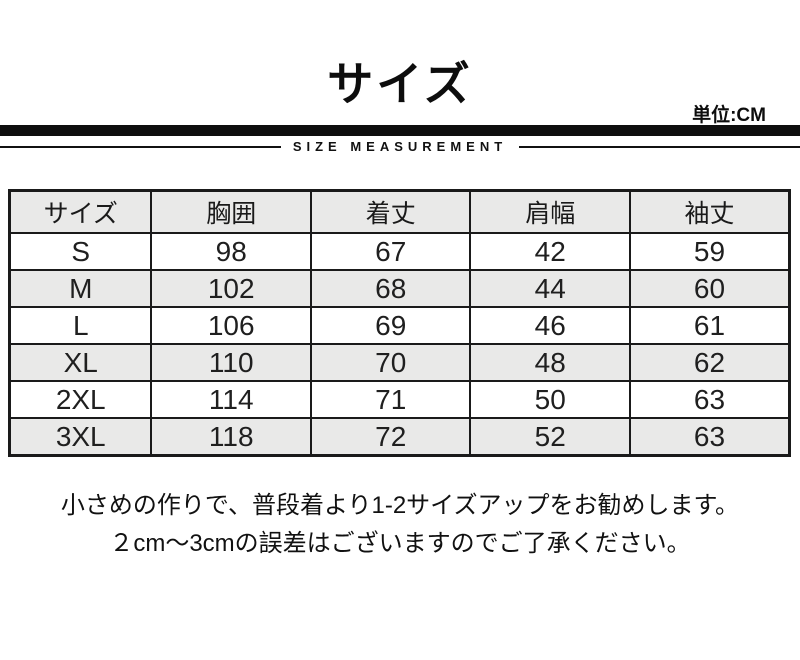  What do you see at coordinates (709, 325) in the screenshot?
I see `value-cell: 61` at bounding box center [709, 325].